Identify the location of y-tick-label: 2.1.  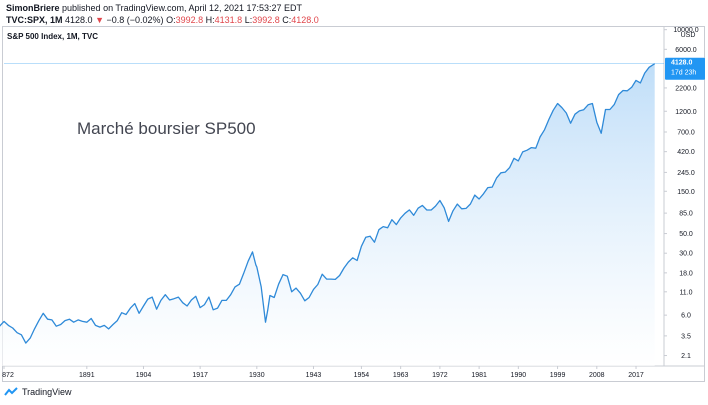
(686, 356).